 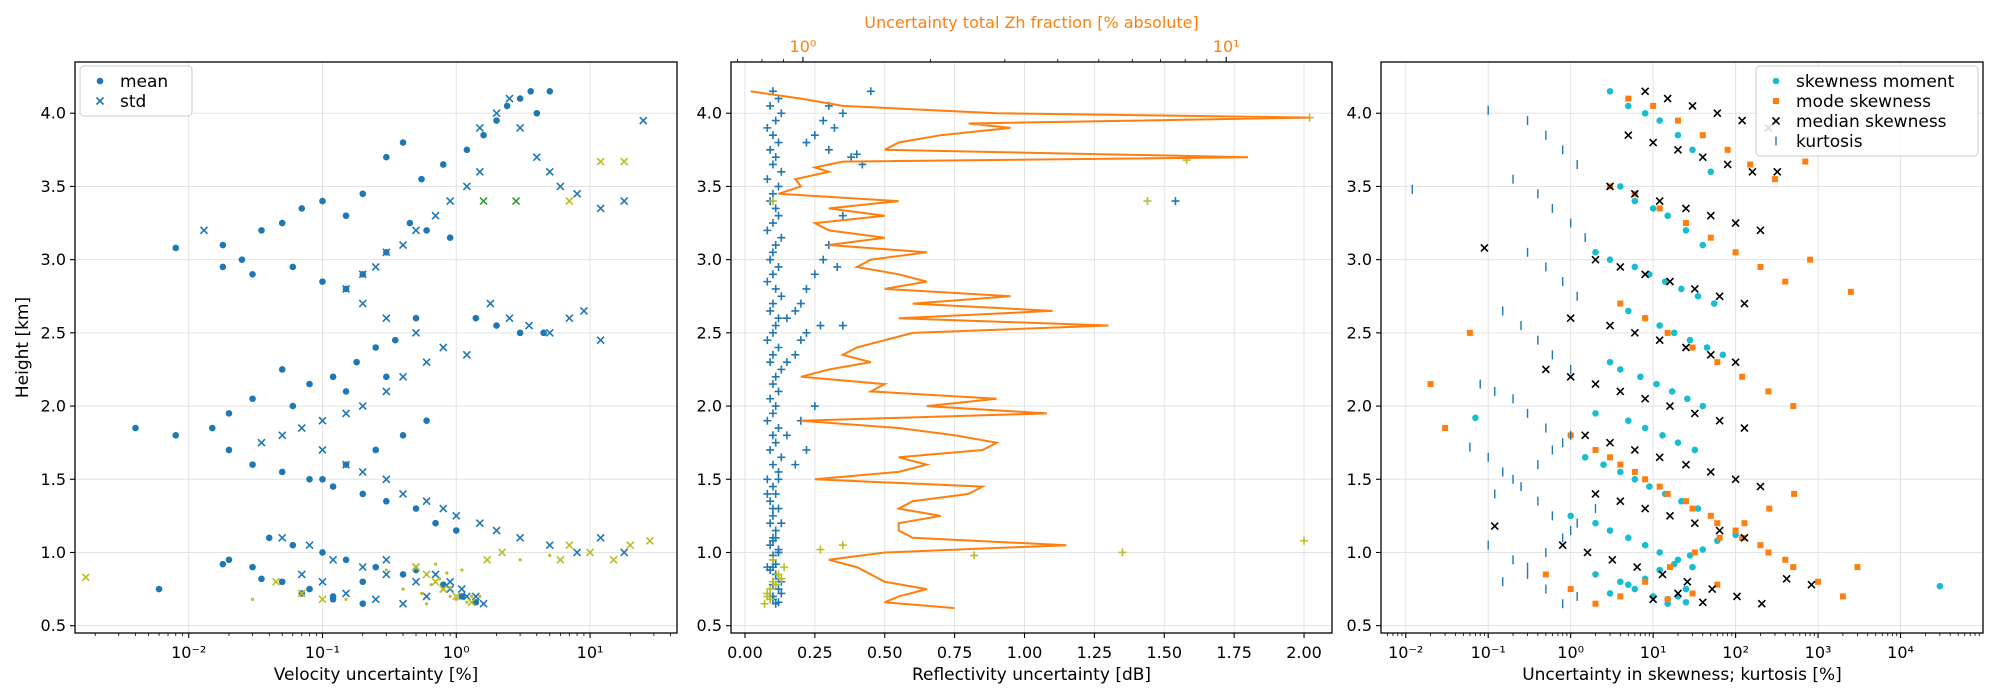 What do you see at coordinates (133, 102) in the screenshot?
I see `legend-label: std` at bounding box center [133, 102].